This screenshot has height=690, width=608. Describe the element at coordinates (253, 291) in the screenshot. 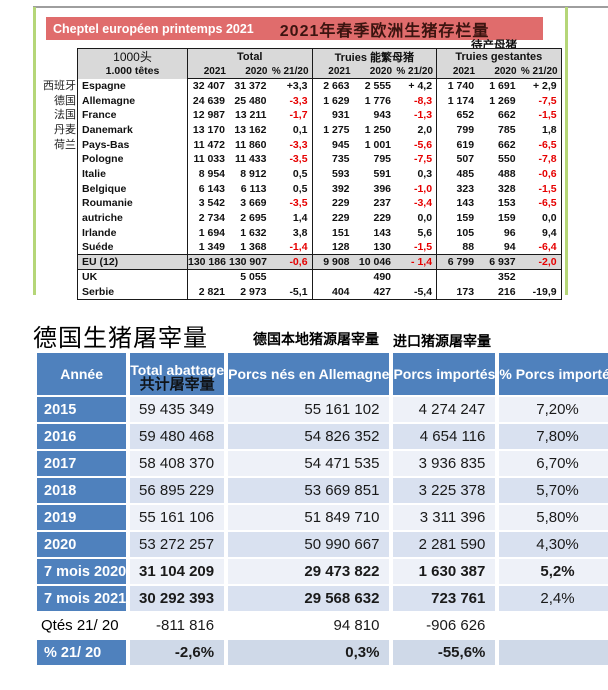

I see `value-cell: 2 973` at that location.